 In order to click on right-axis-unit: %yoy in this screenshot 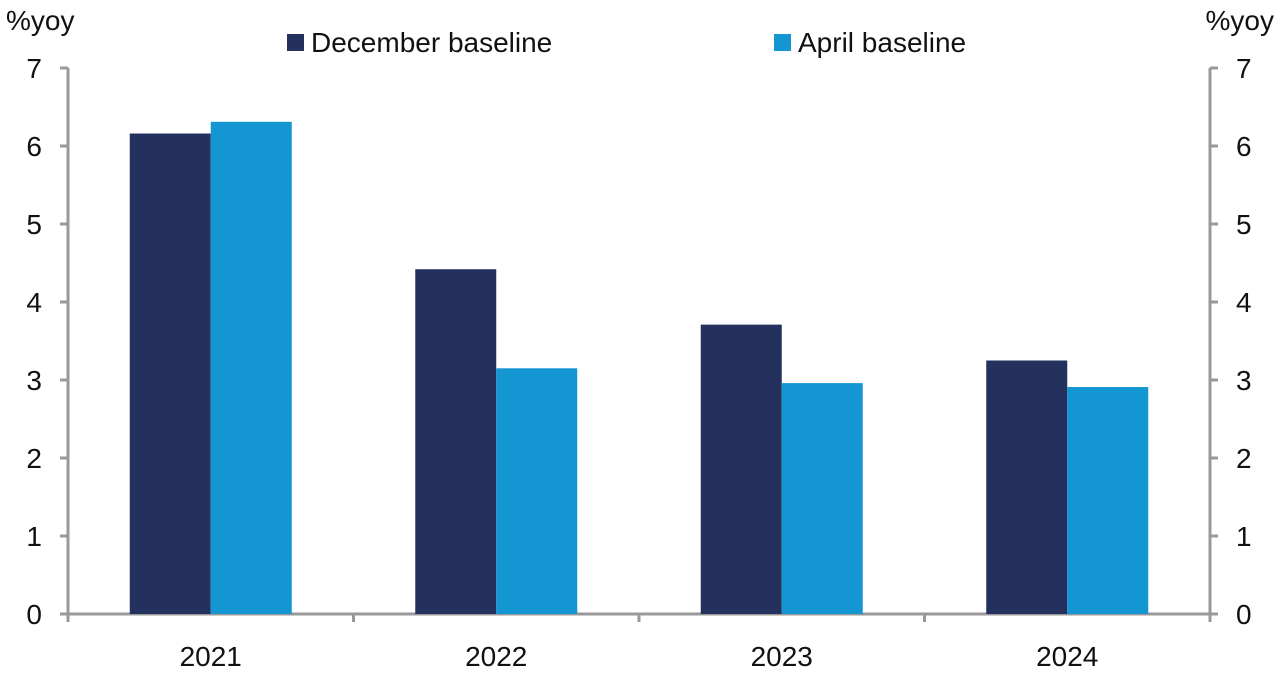, I will do `click(1240, 20)`.